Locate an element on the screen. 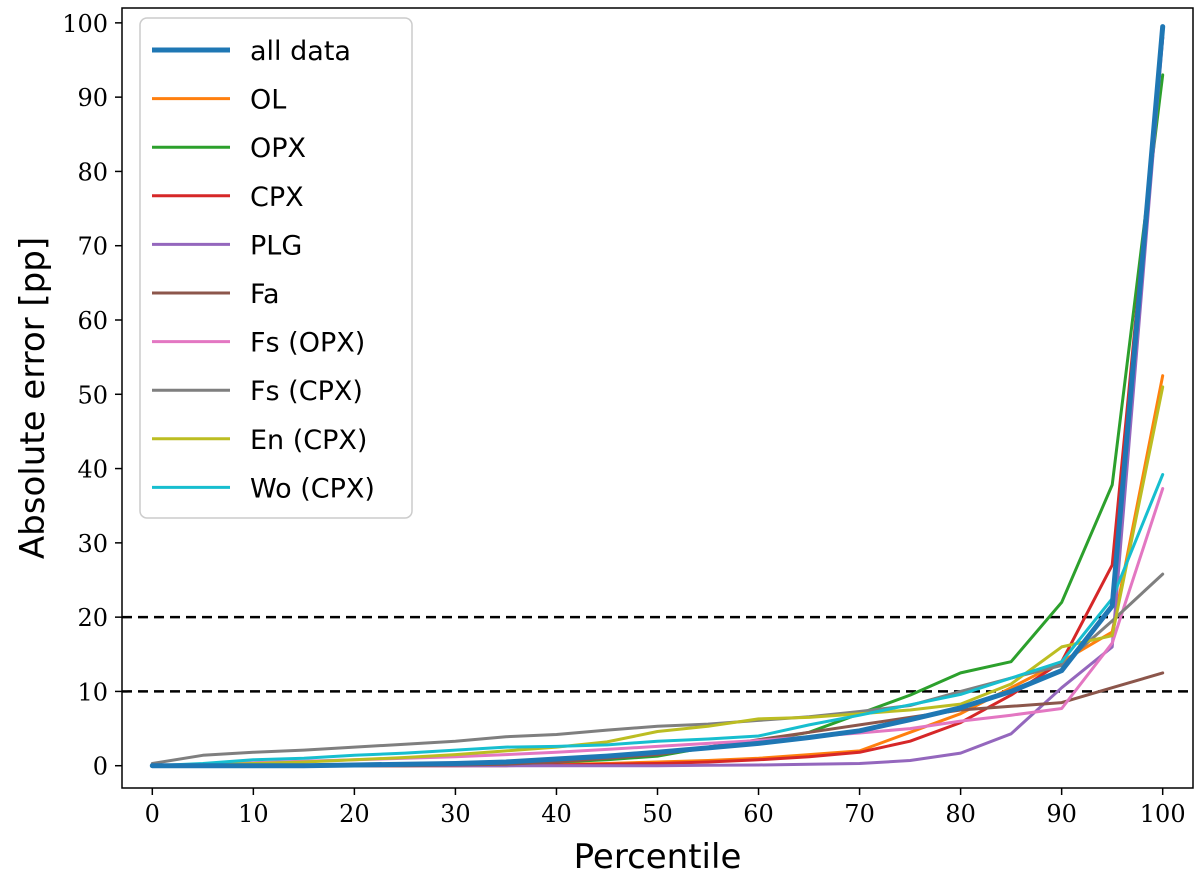 The image size is (1200, 880). y-tick-label: 0 is located at coordinates (100, 767).